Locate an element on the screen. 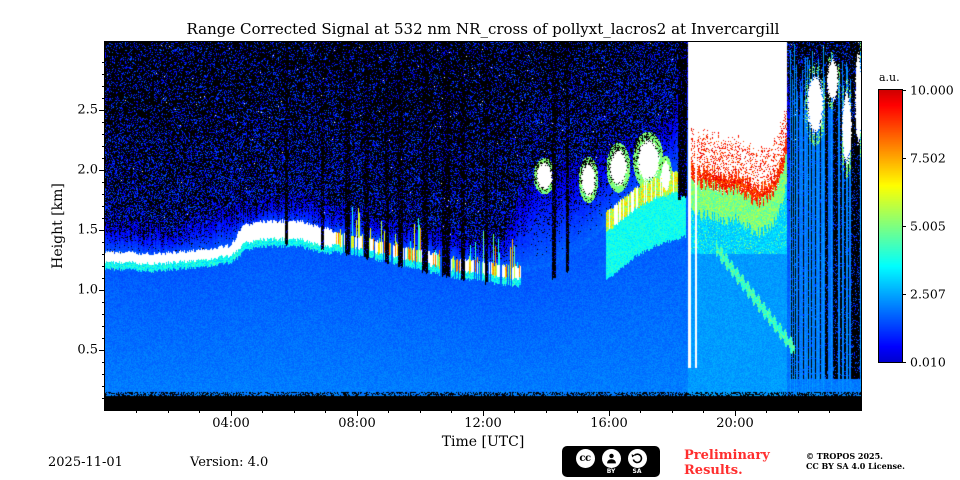  cc-icon: cc is located at coordinates (585, 458).